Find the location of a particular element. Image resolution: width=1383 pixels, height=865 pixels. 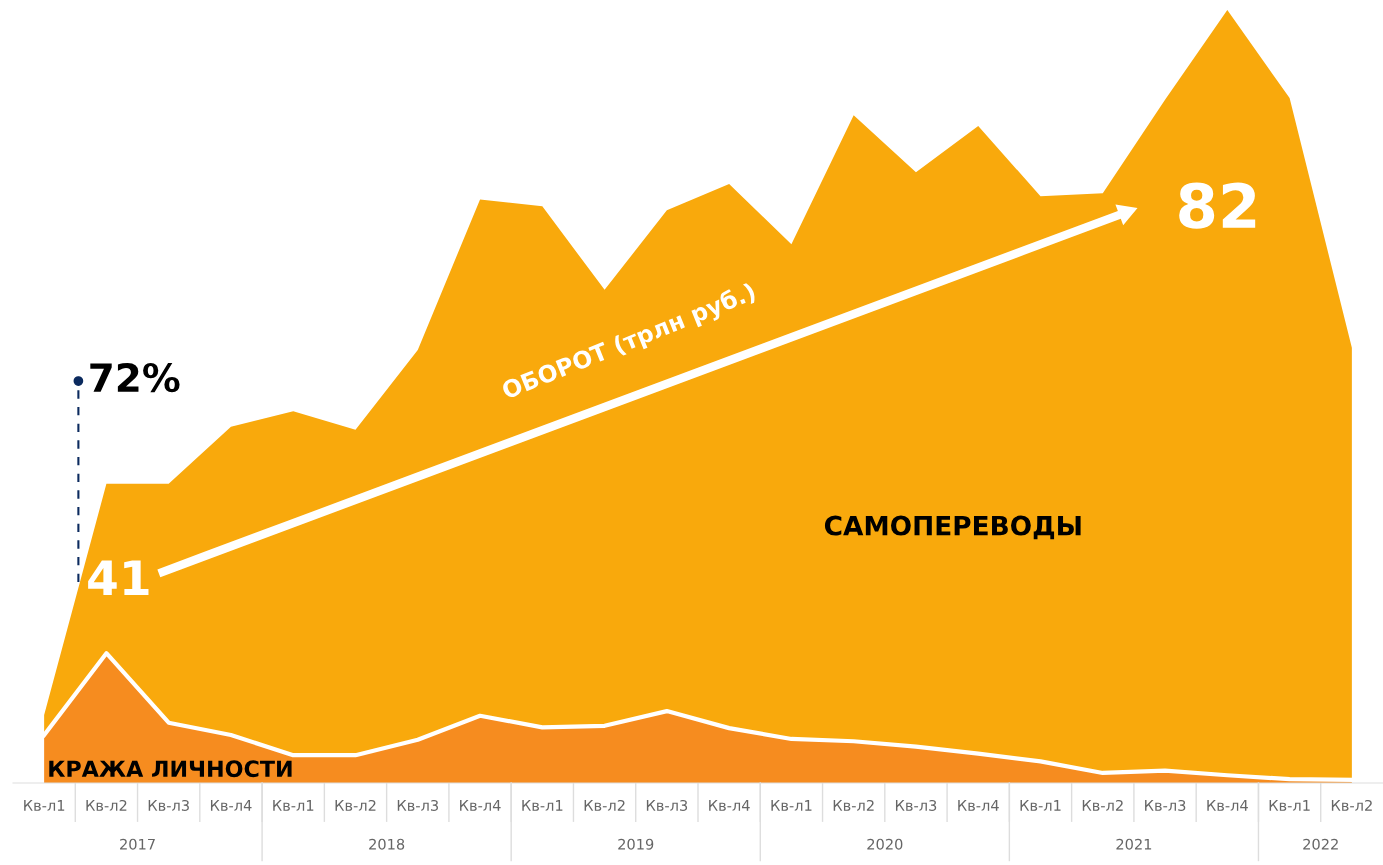

text: 2021 is located at coordinates (1134, 844).